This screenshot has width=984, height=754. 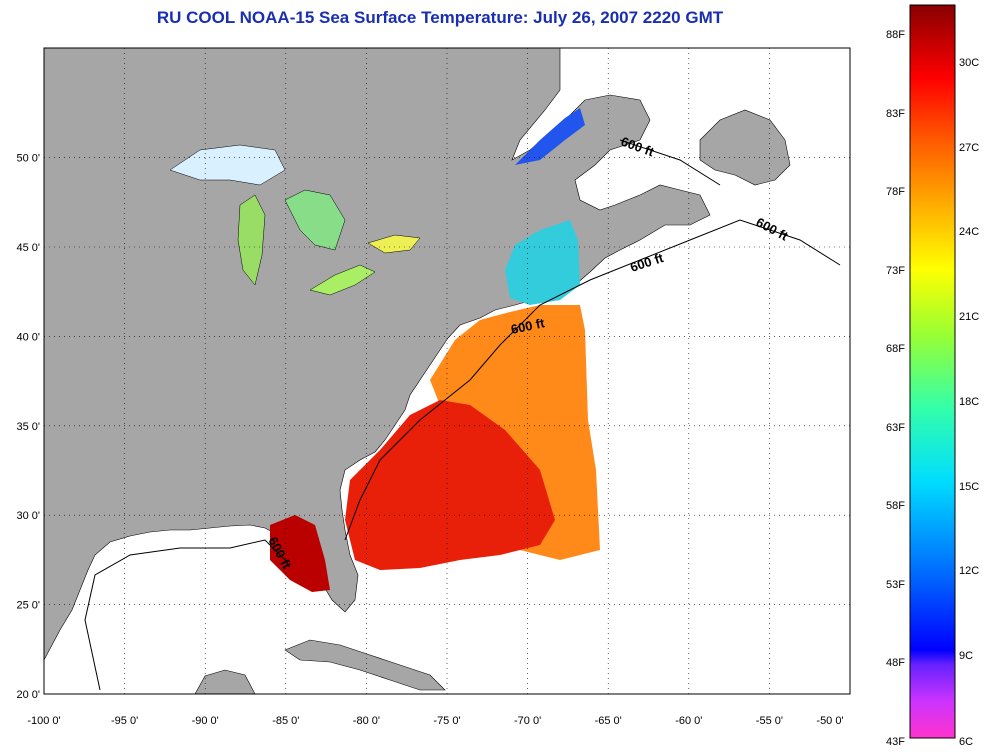 What do you see at coordinates (28, 695) in the screenshot?
I see `lat-tick: 20 0'` at bounding box center [28, 695].